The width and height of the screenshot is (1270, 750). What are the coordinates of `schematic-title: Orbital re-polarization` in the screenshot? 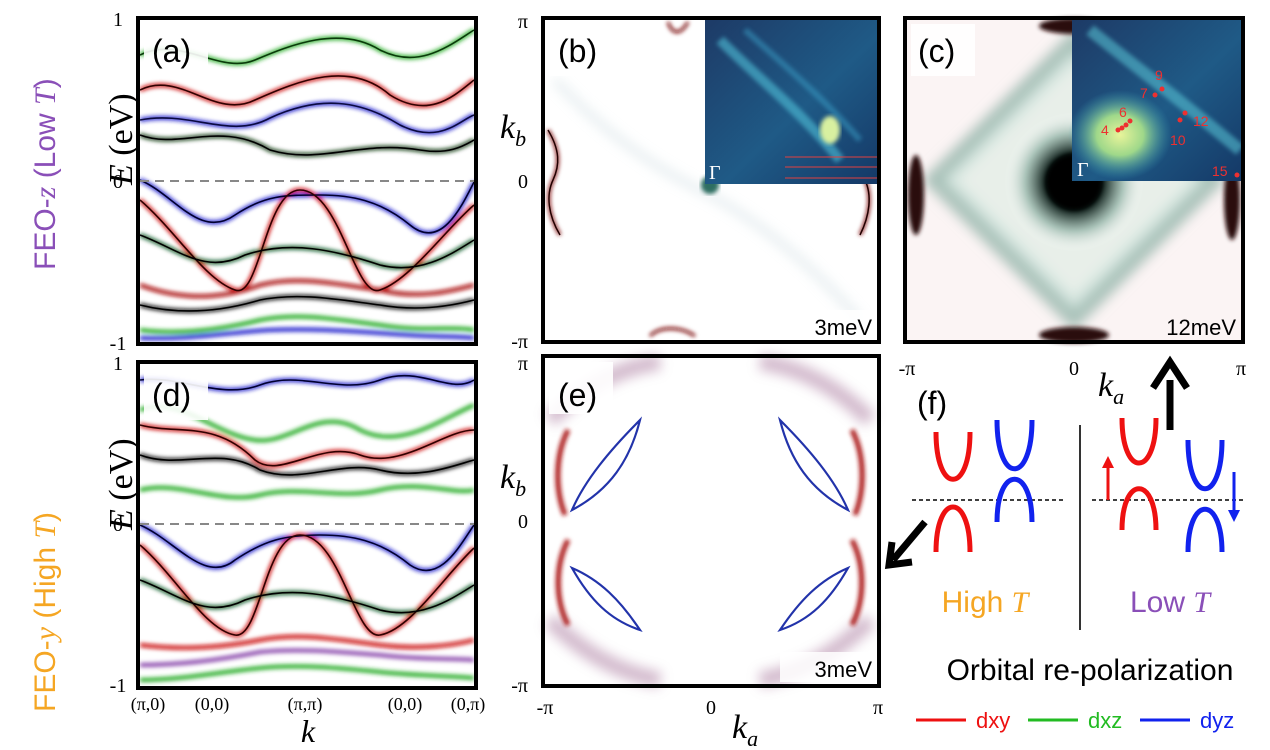 It's located at (1090, 670).